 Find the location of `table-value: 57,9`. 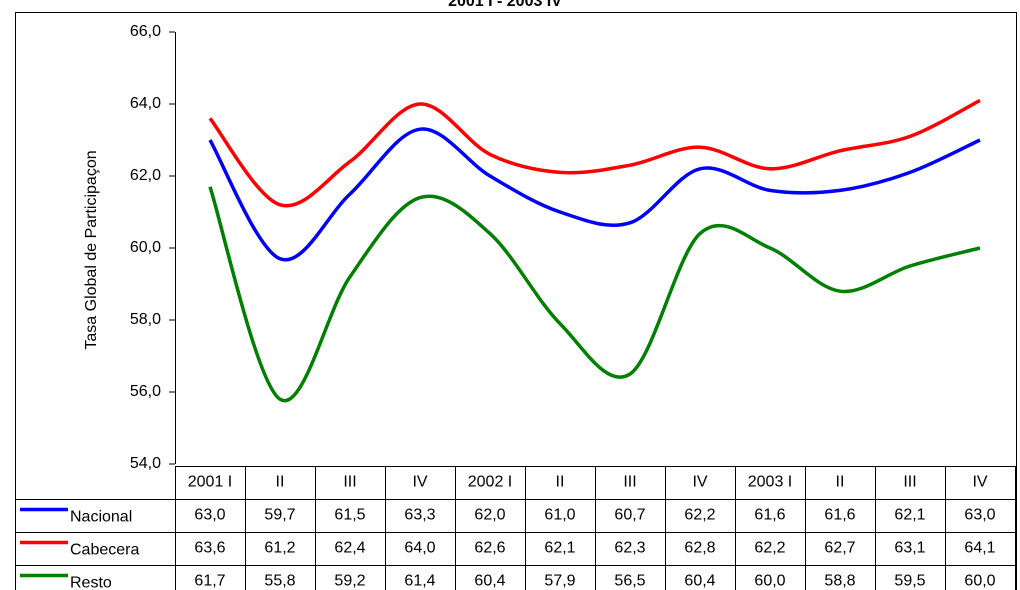

table-value: 57,9 is located at coordinates (559, 581).